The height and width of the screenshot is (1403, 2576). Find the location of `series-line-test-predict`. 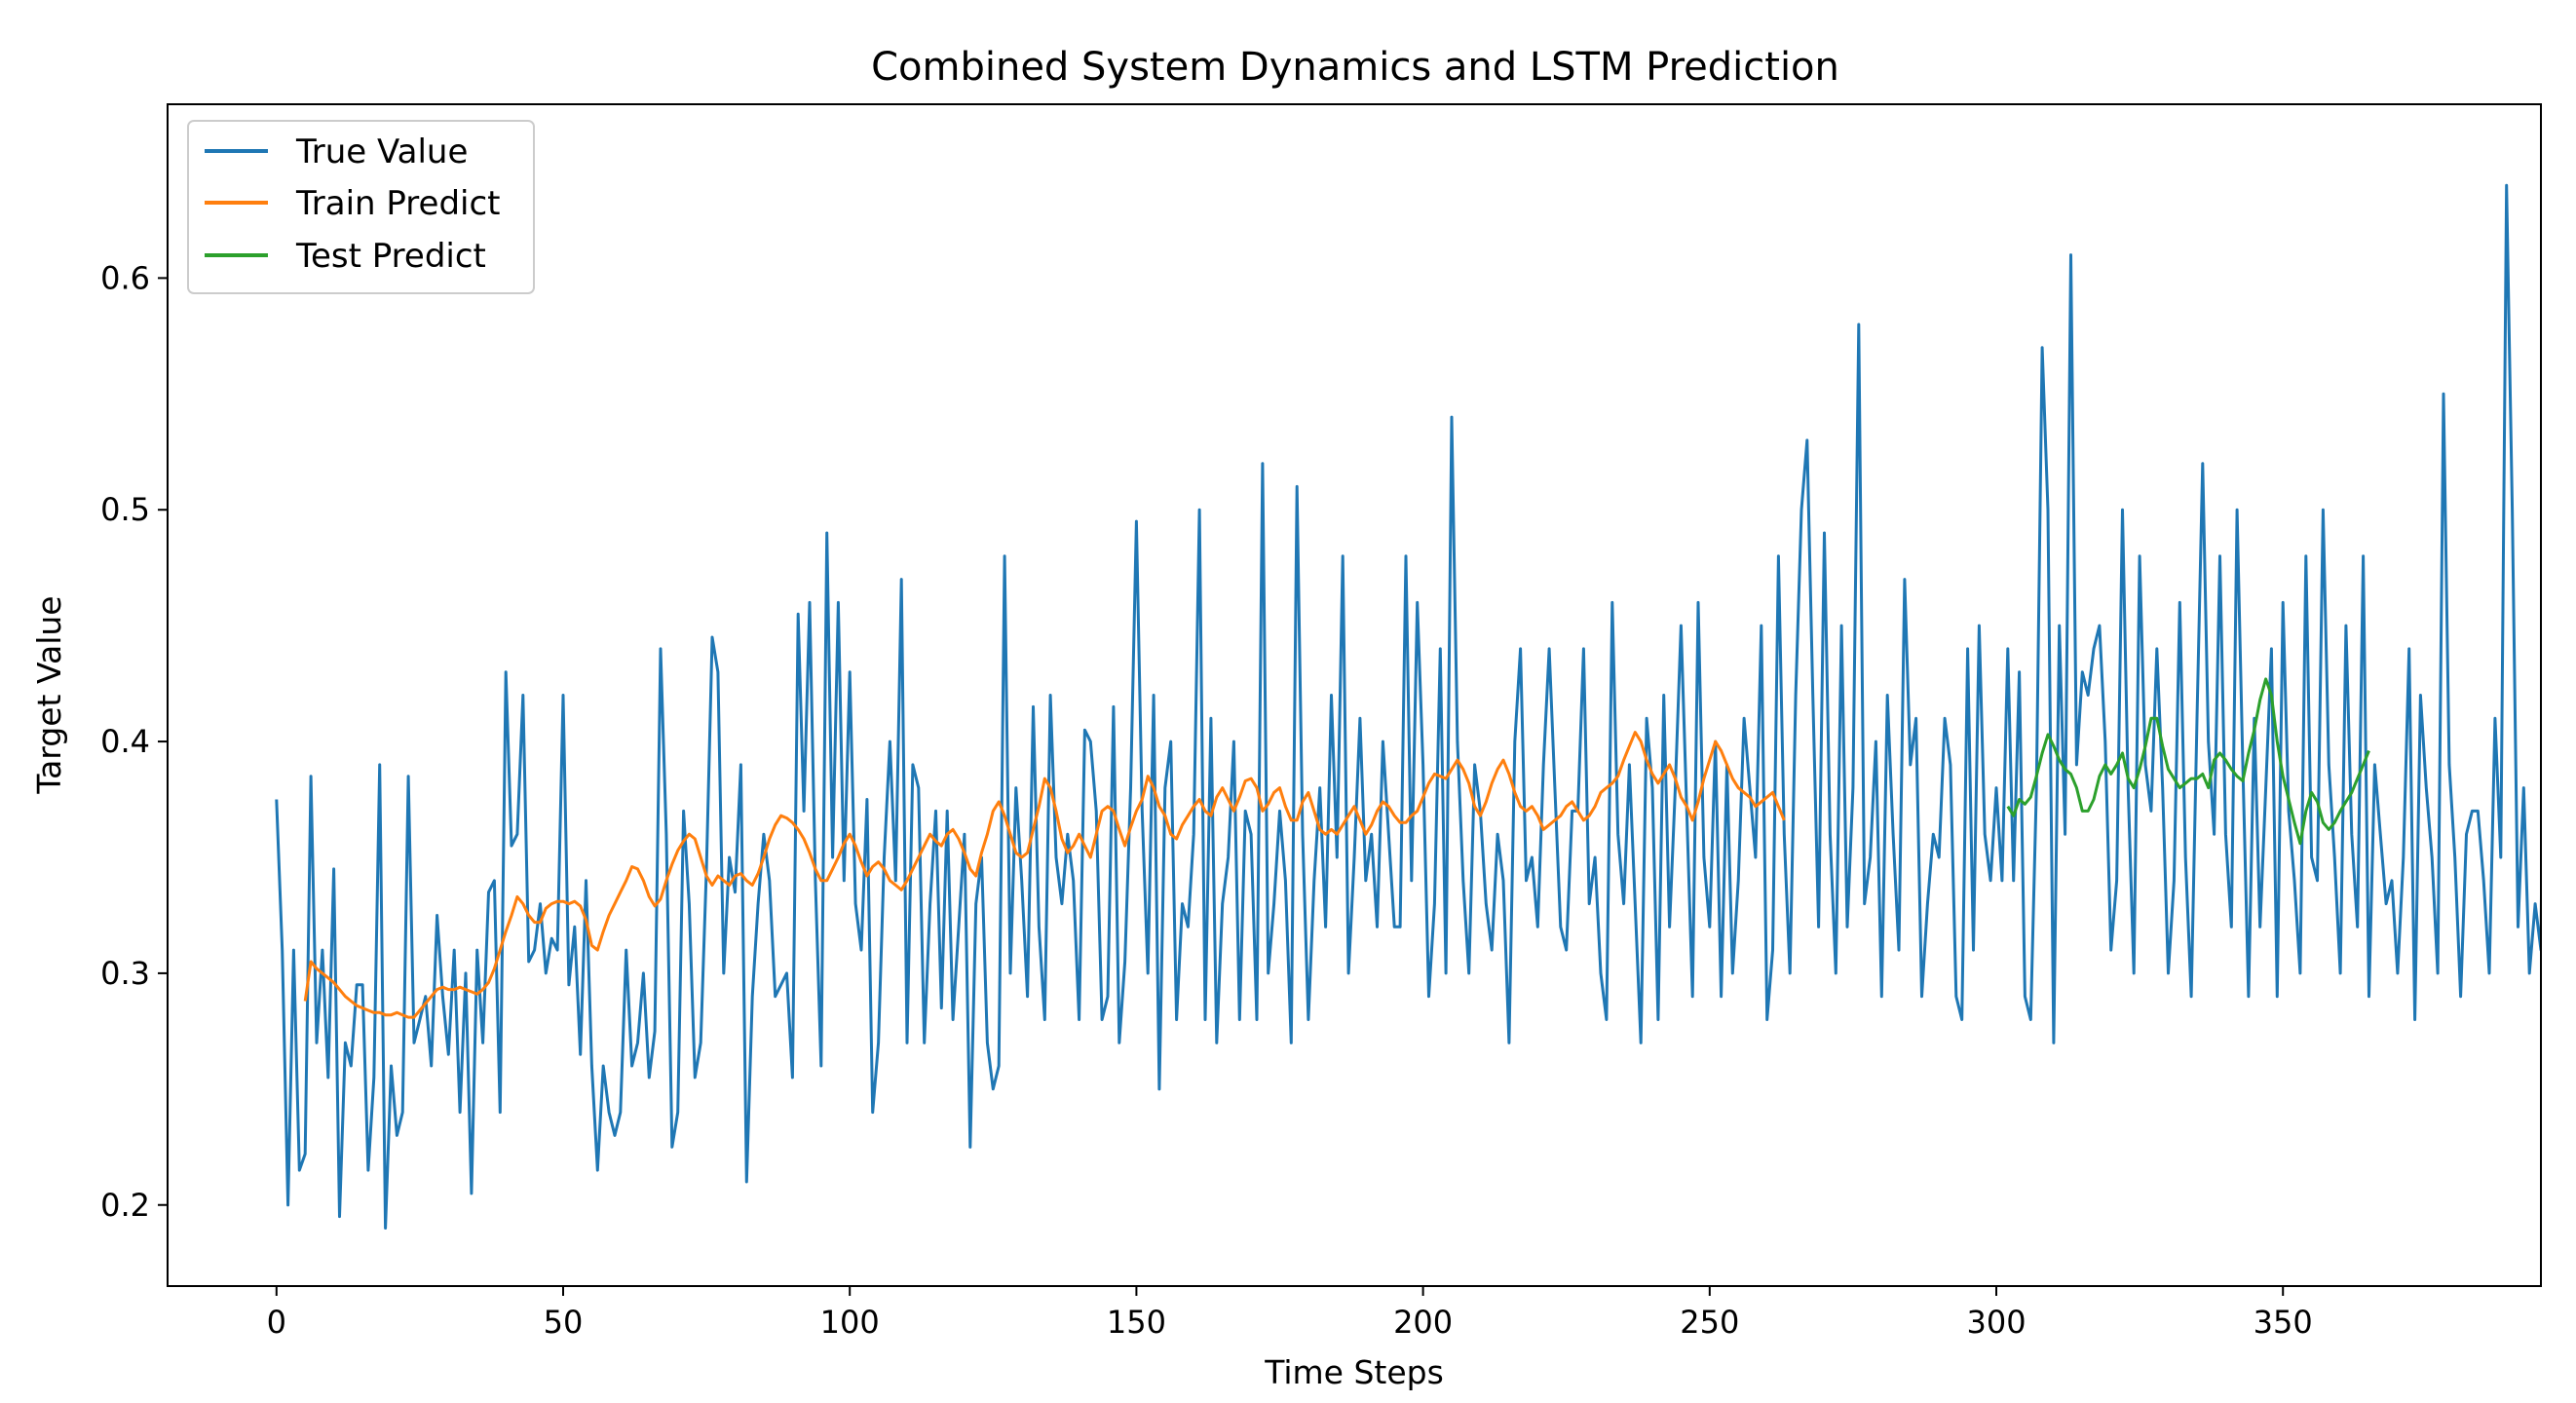

series-line-test-predict is located at coordinates (2188, 761).